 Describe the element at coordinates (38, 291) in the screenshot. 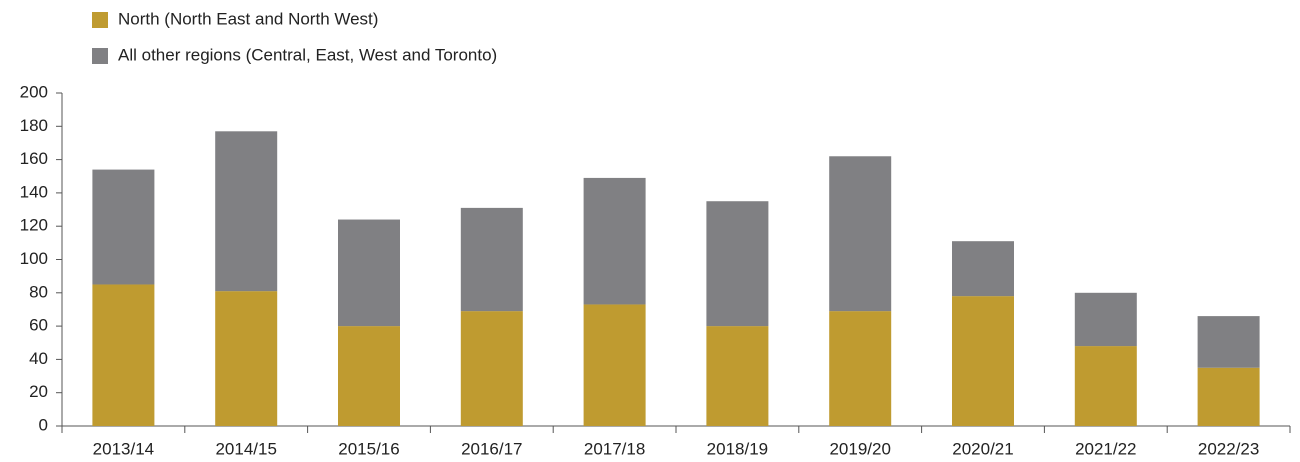

I see `y-tick-label: 80` at that location.